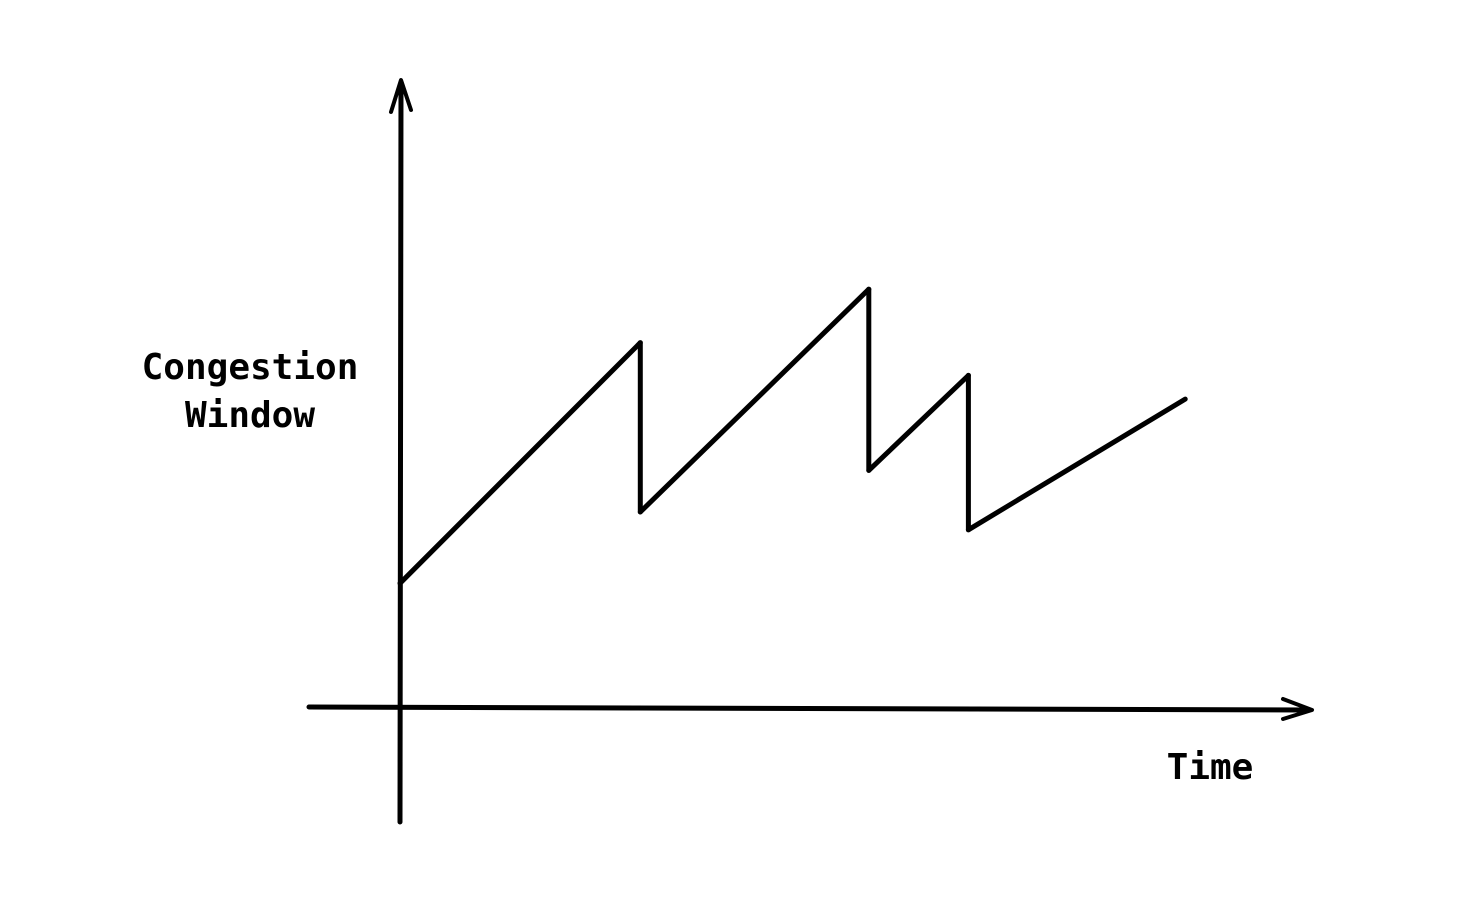 The height and width of the screenshot is (904, 1462). I want to click on y-axis-label: Congestion Window, so click(250, 392).